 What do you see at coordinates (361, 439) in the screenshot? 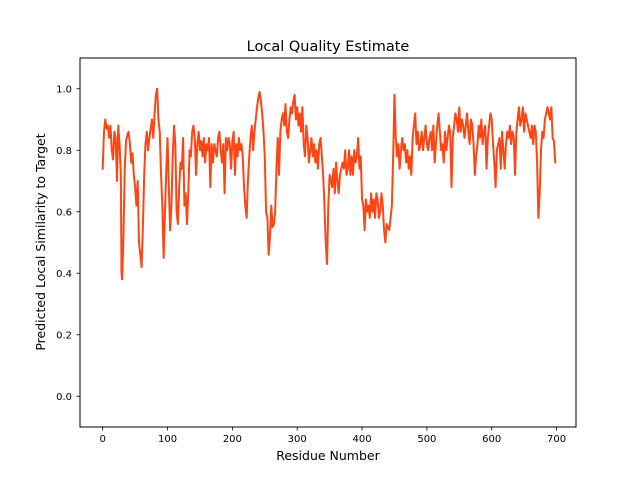
I see `x-tick-label: 400` at bounding box center [361, 439].